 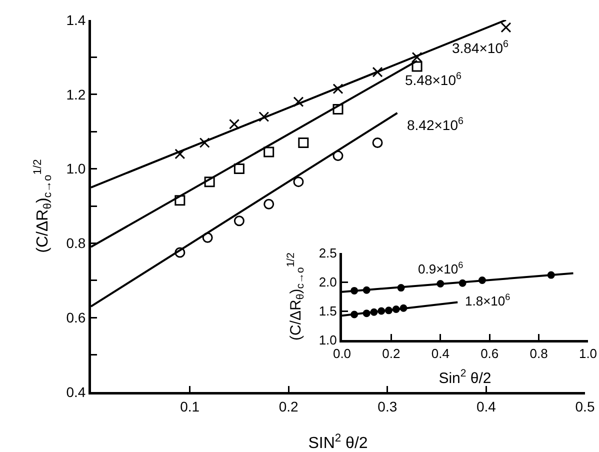 I want to click on x-tick-label: 0.6, so click(x=489, y=354).